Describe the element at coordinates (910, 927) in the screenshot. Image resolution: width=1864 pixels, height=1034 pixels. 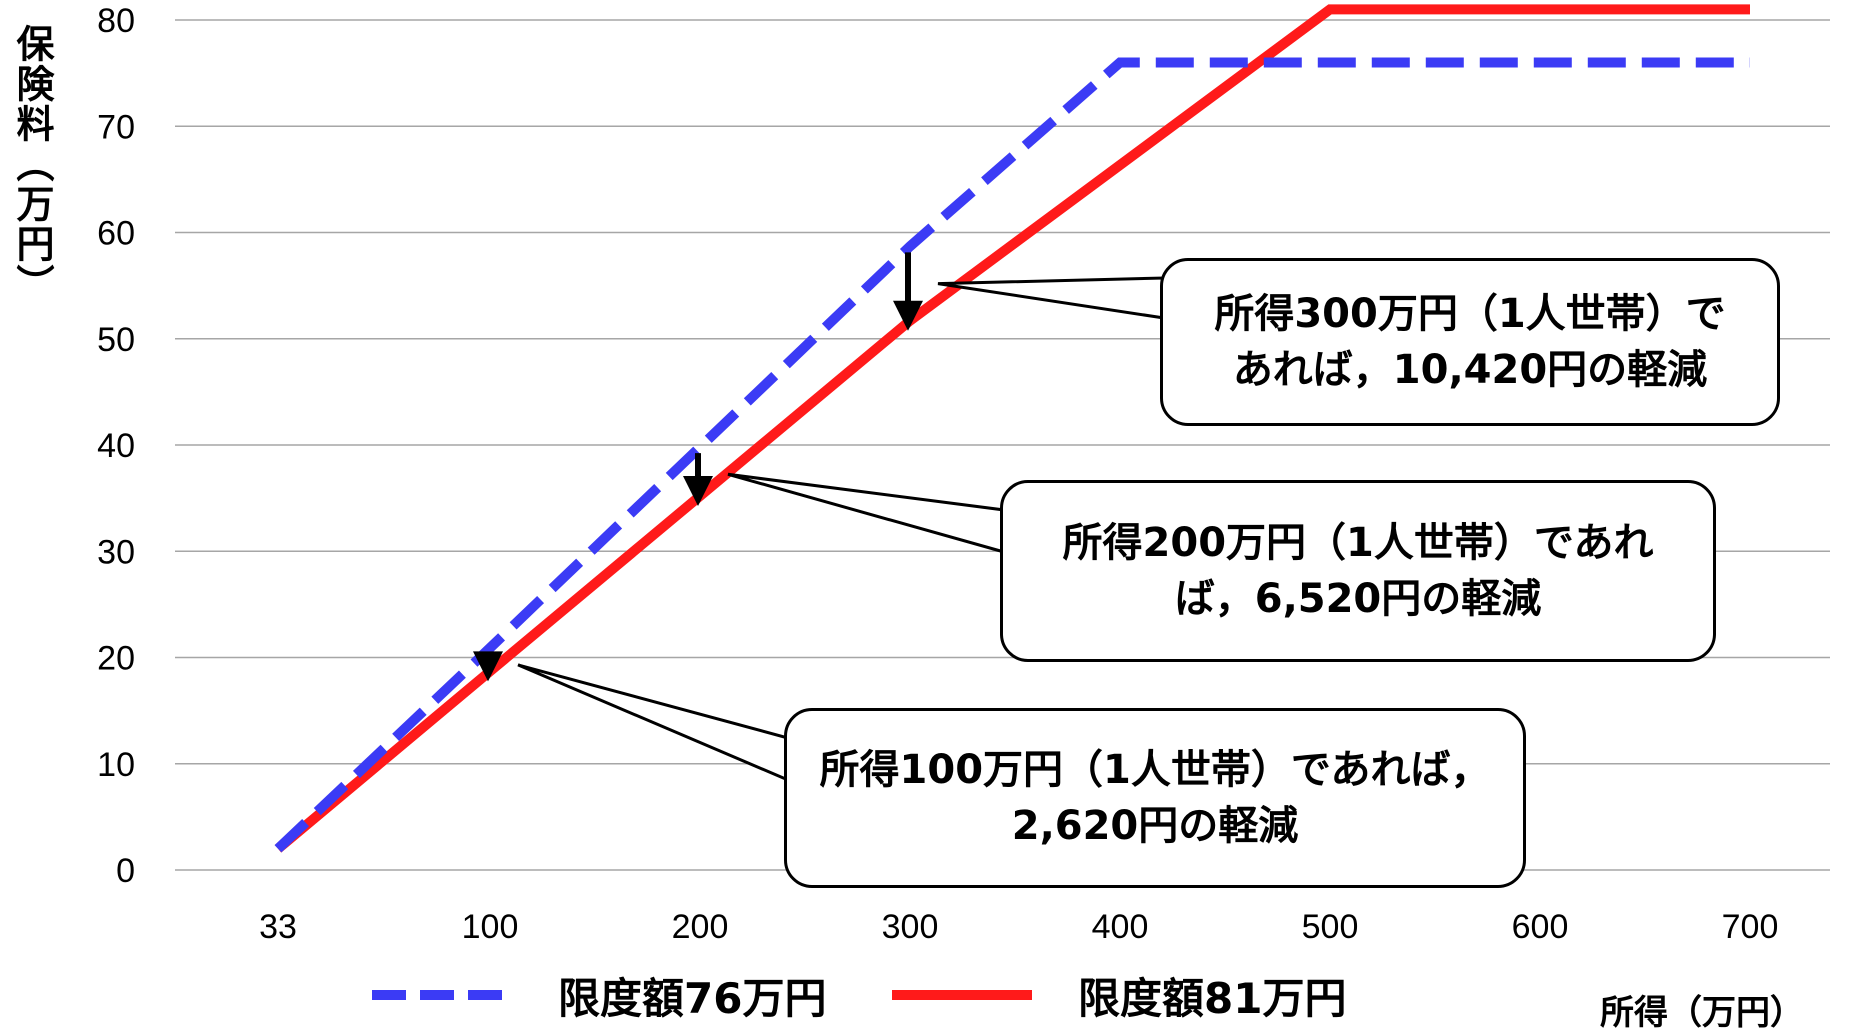
I see `x-tick-label: 300` at that location.